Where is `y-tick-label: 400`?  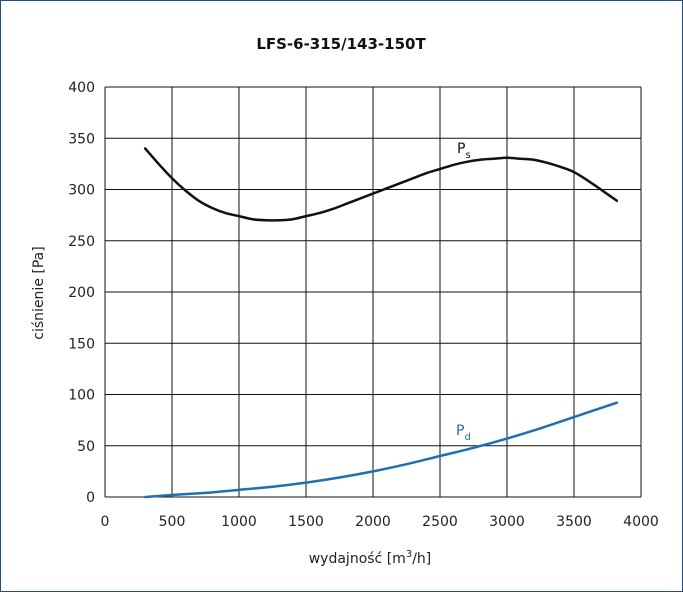 y-tick-label: 400 is located at coordinates (81, 88).